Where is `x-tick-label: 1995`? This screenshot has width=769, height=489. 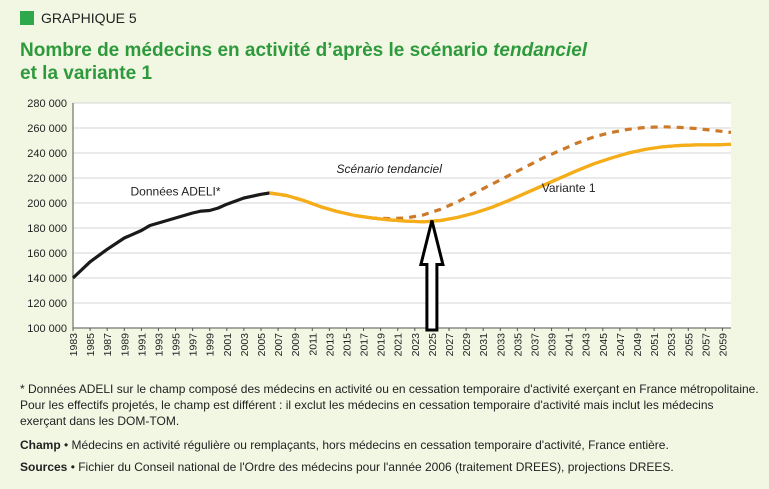 x-tick-label: 1995 is located at coordinates (177, 345).